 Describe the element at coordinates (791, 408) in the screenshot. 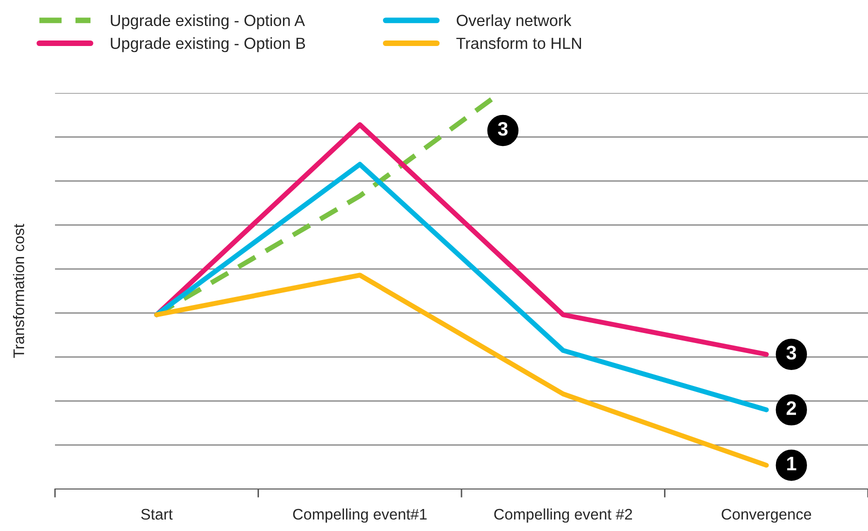

I see `annotation: 2` at that location.